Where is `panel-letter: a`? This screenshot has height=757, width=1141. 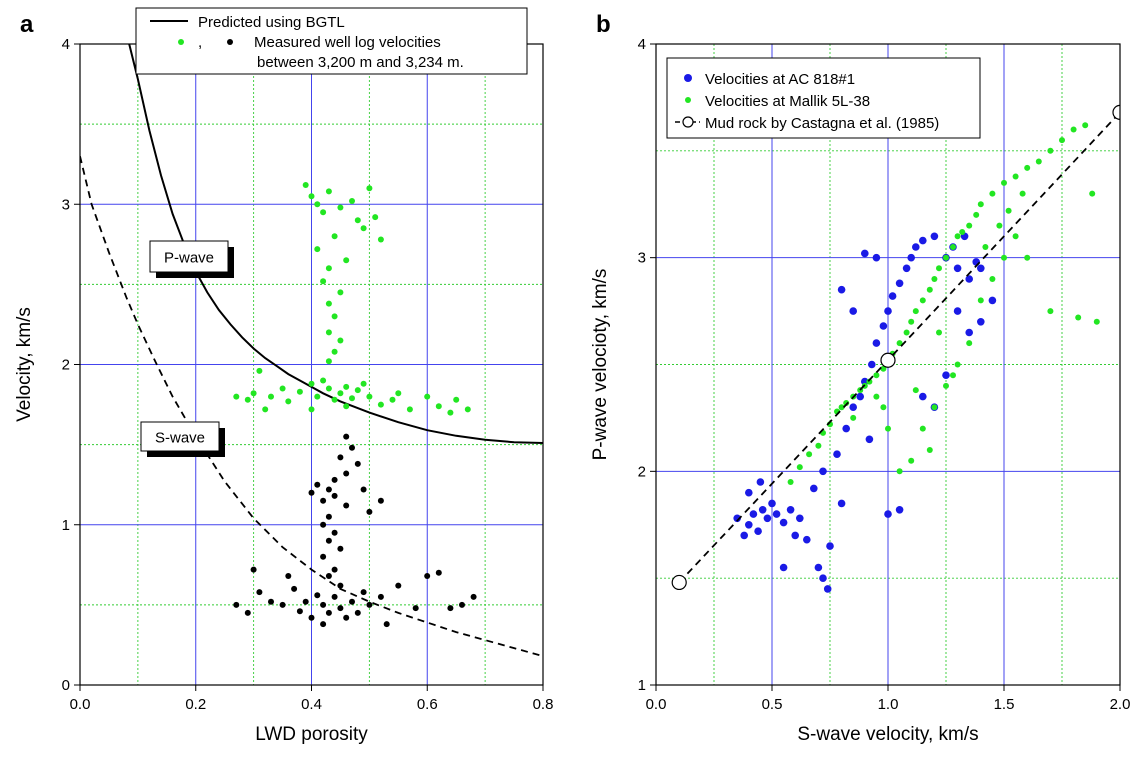
panel-letter: a is located at coordinates (27, 24).